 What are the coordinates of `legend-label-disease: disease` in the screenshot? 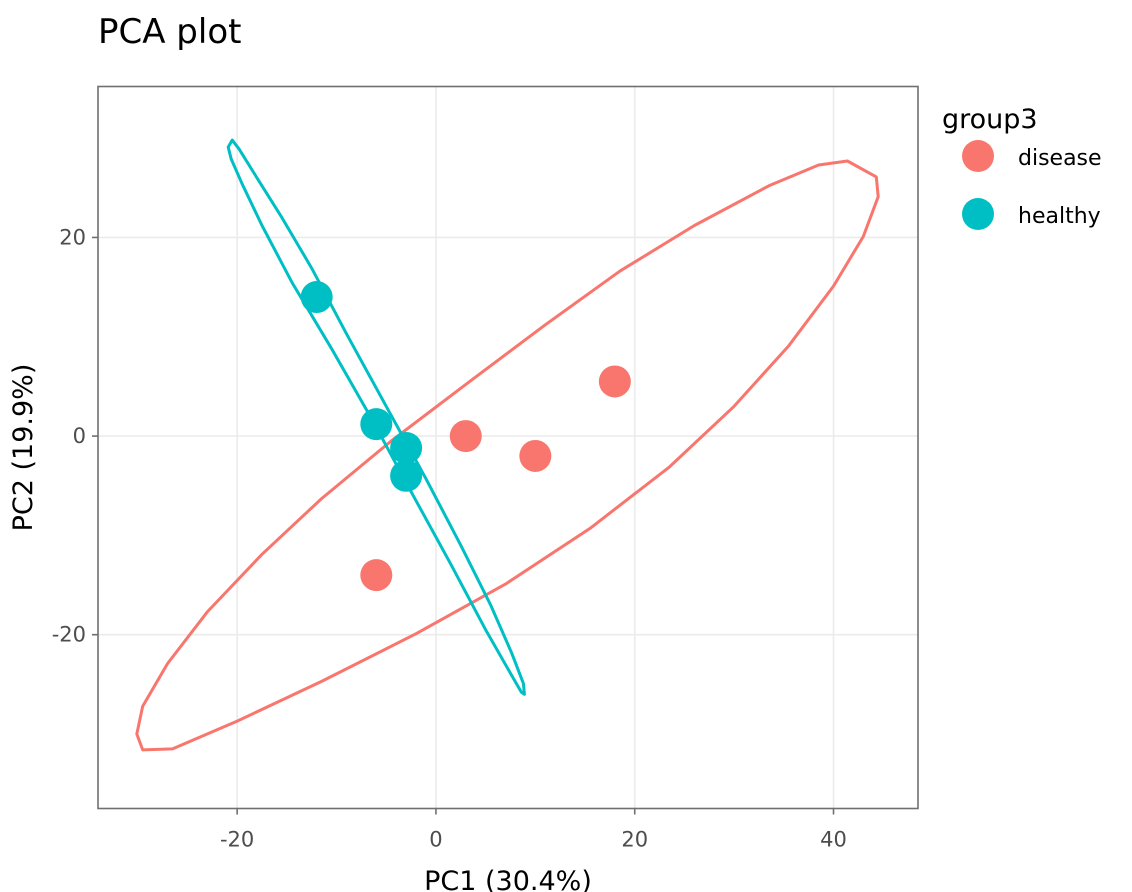 It's located at (1060, 158).